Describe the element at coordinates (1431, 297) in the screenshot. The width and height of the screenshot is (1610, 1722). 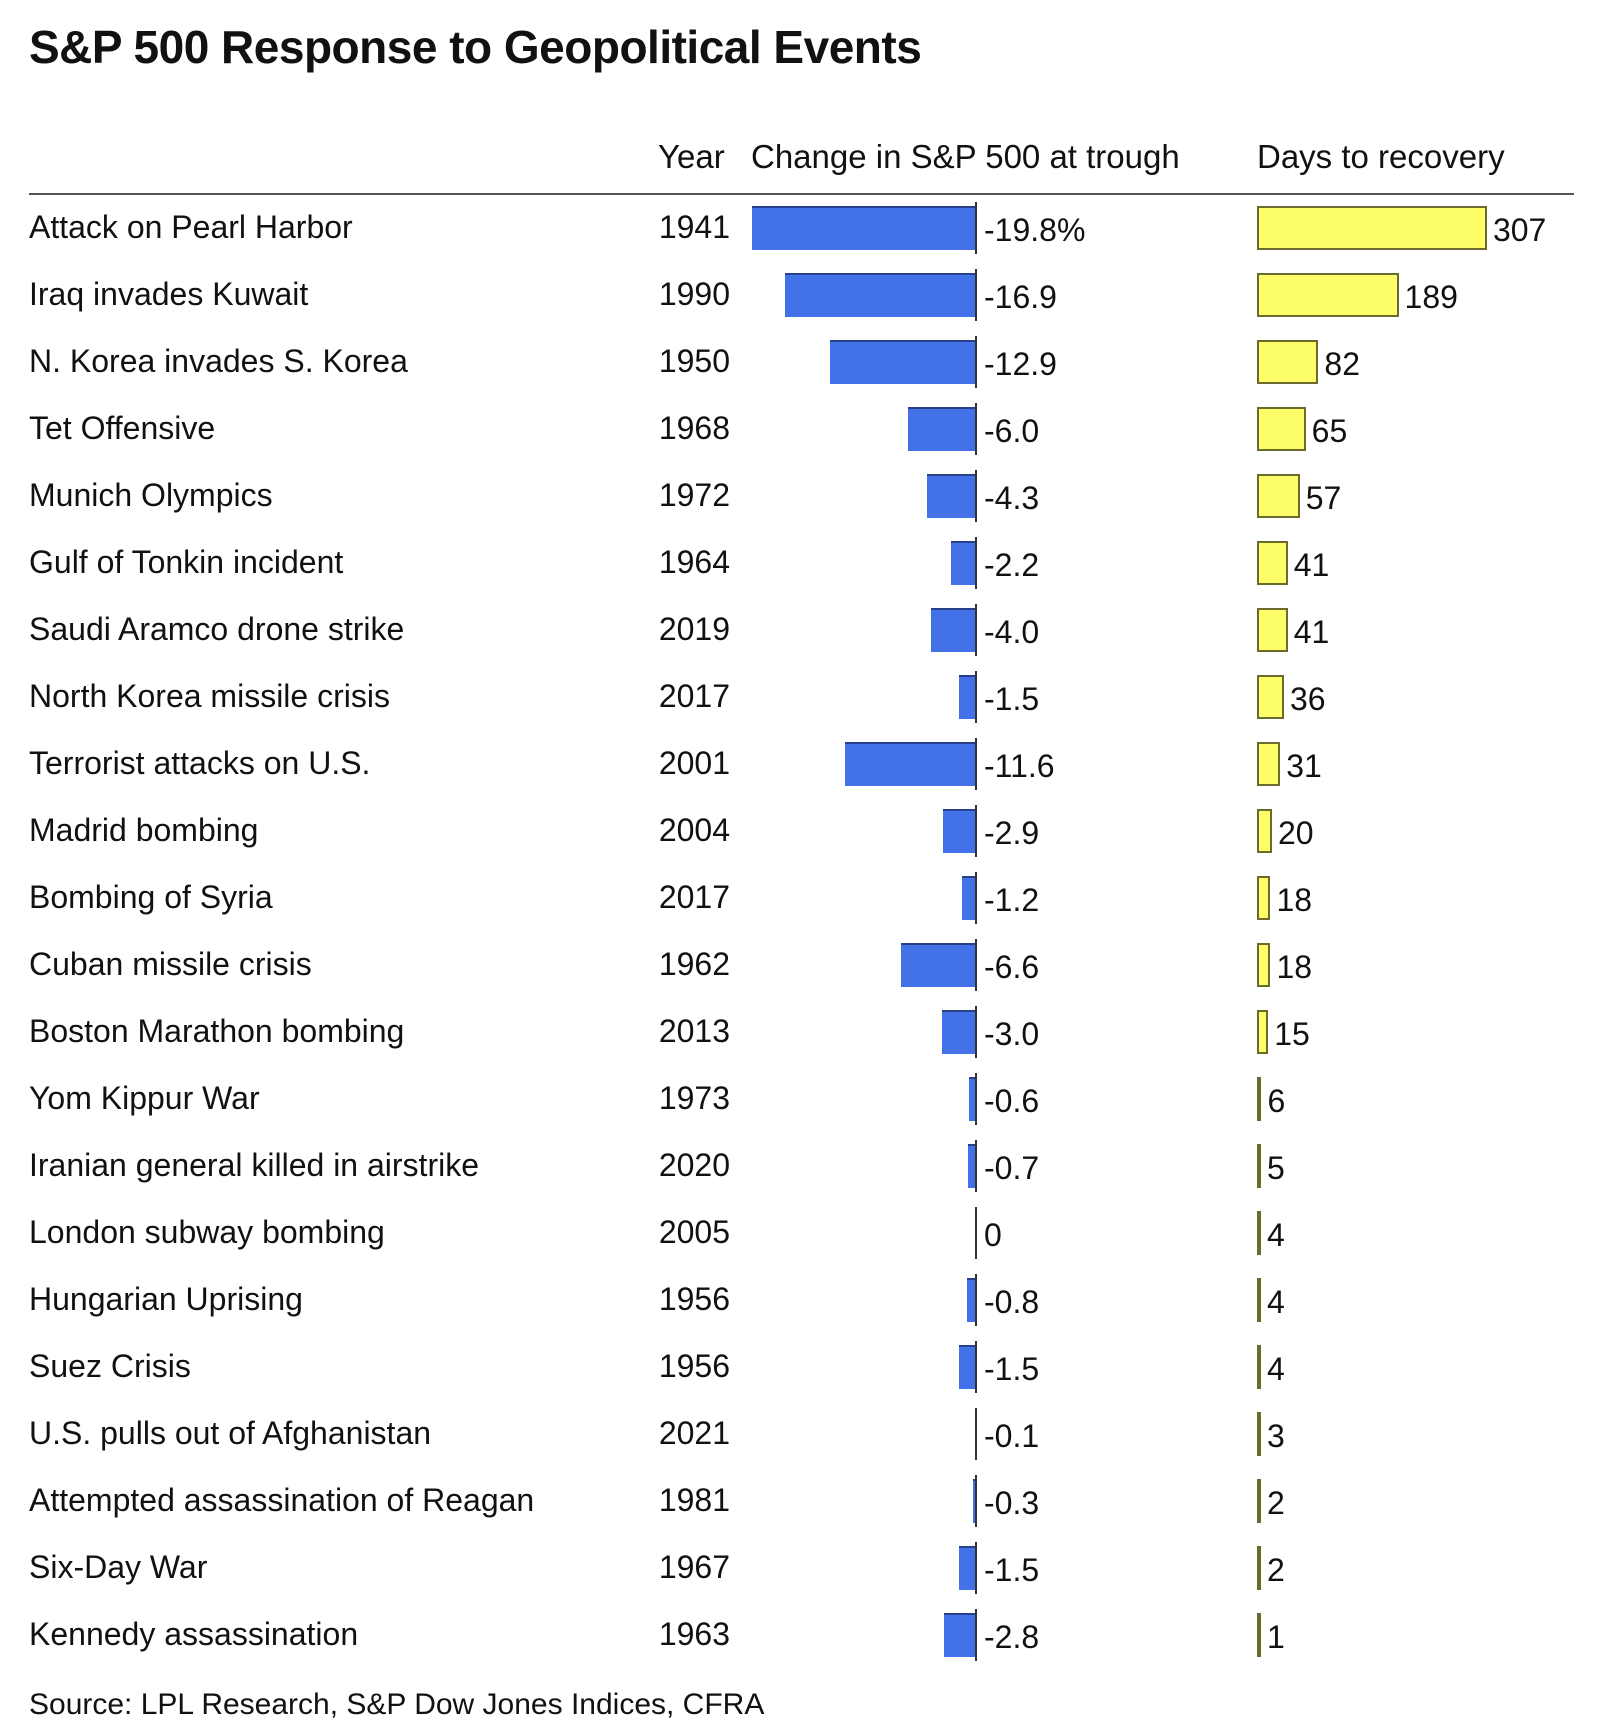
I see `days-value-label: 189` at that location.